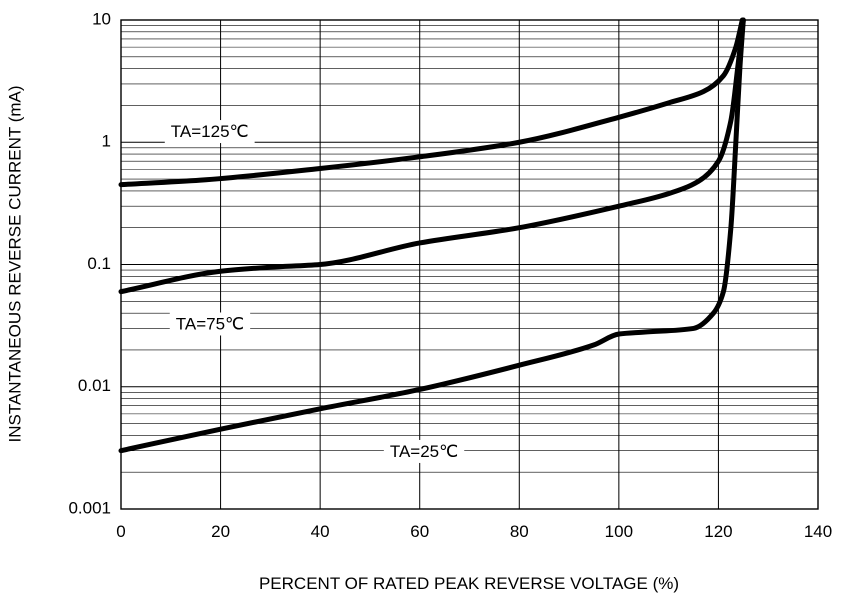  I want to click on series-annotation: TA=125℃, so click(209, 132).